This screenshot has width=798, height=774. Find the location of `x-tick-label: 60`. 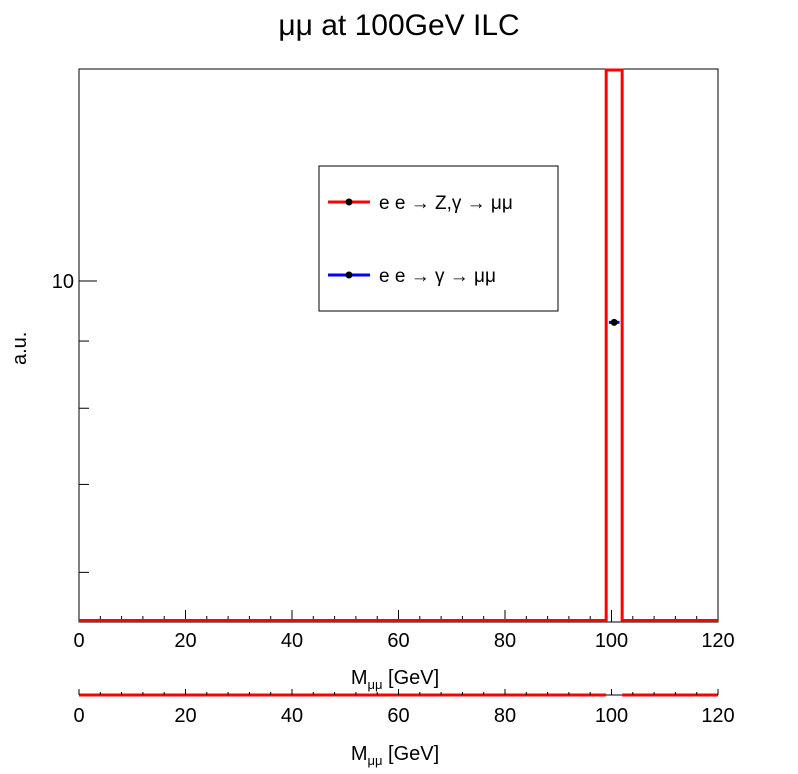

x-tick-label: 60 is located at coordinates (398, 641).